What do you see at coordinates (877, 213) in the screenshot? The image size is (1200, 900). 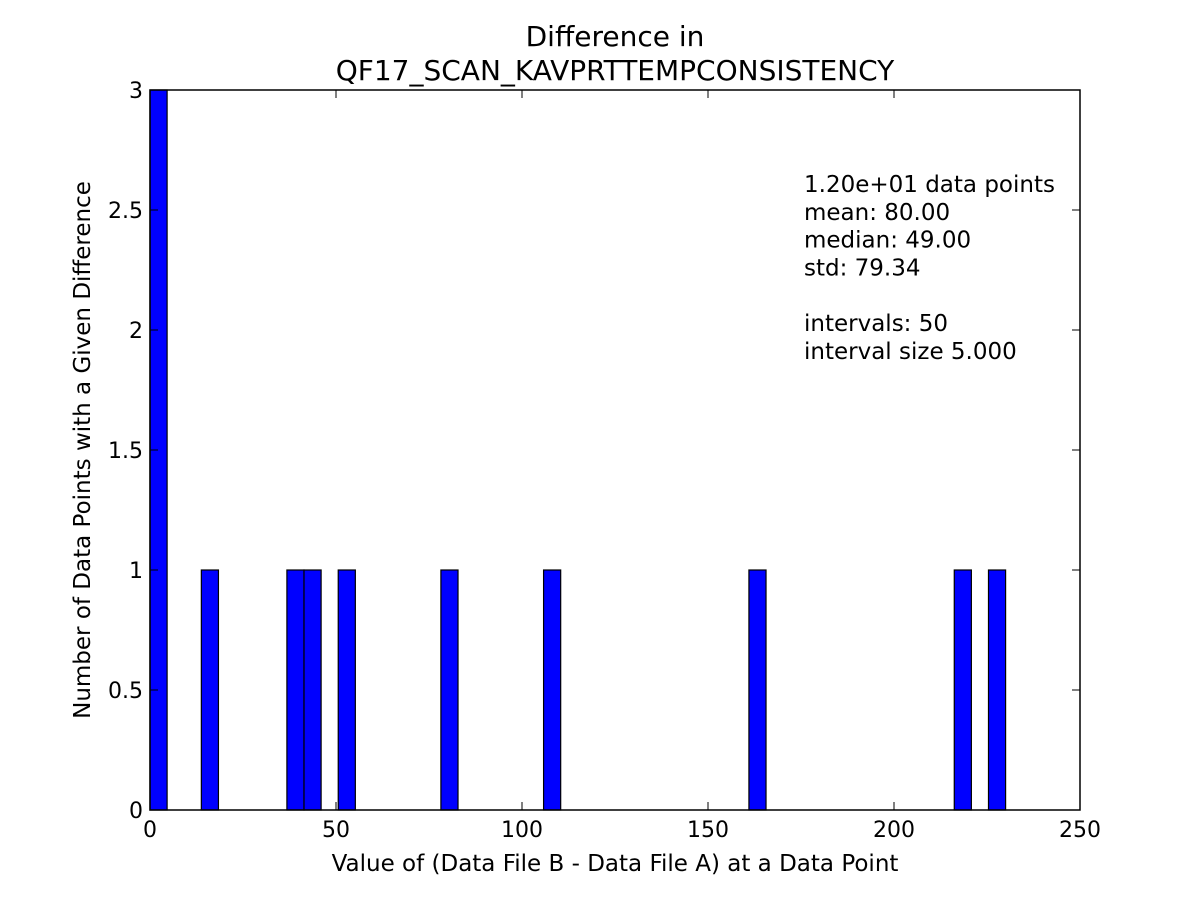 I see `stats-line: mean: 80.00` at bounding box center [877, 213].